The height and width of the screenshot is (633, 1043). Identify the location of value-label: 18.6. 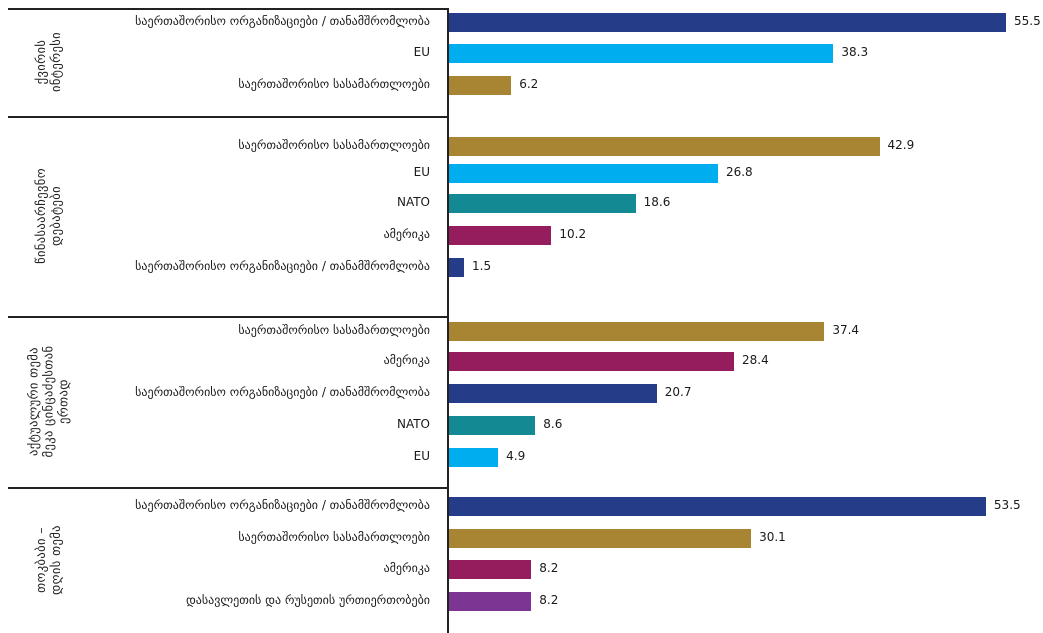
(657, 202).